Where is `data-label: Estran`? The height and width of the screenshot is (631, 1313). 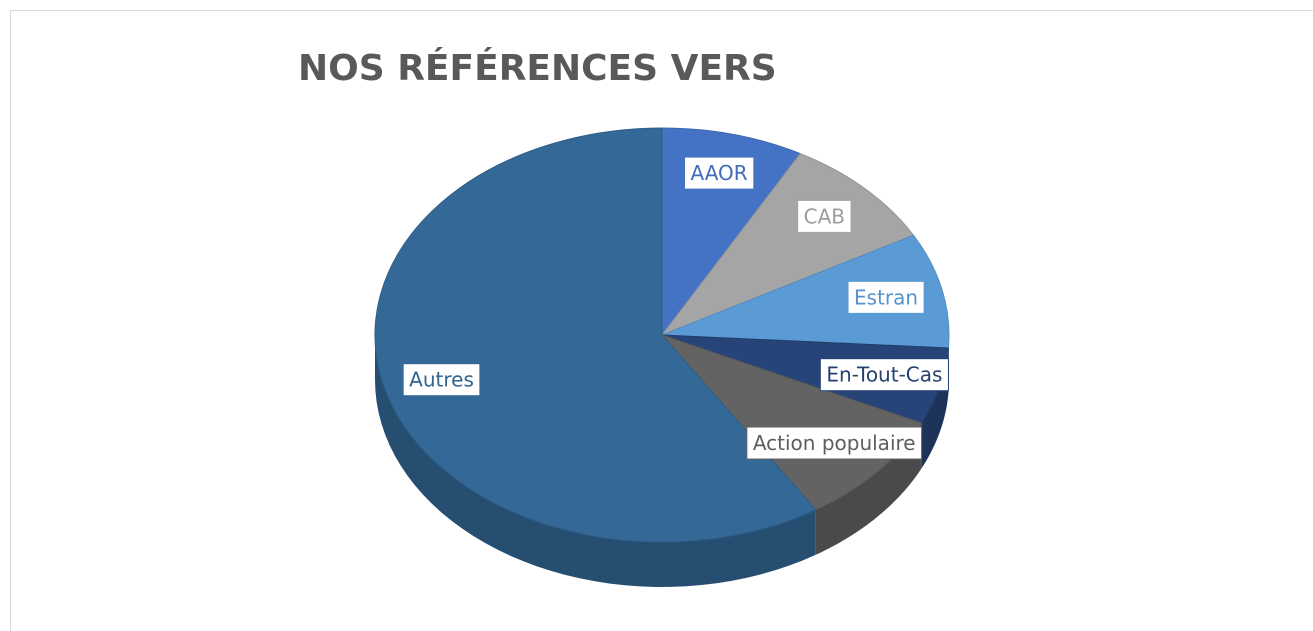
data-label: Estran is located at coordinates (886, 297).